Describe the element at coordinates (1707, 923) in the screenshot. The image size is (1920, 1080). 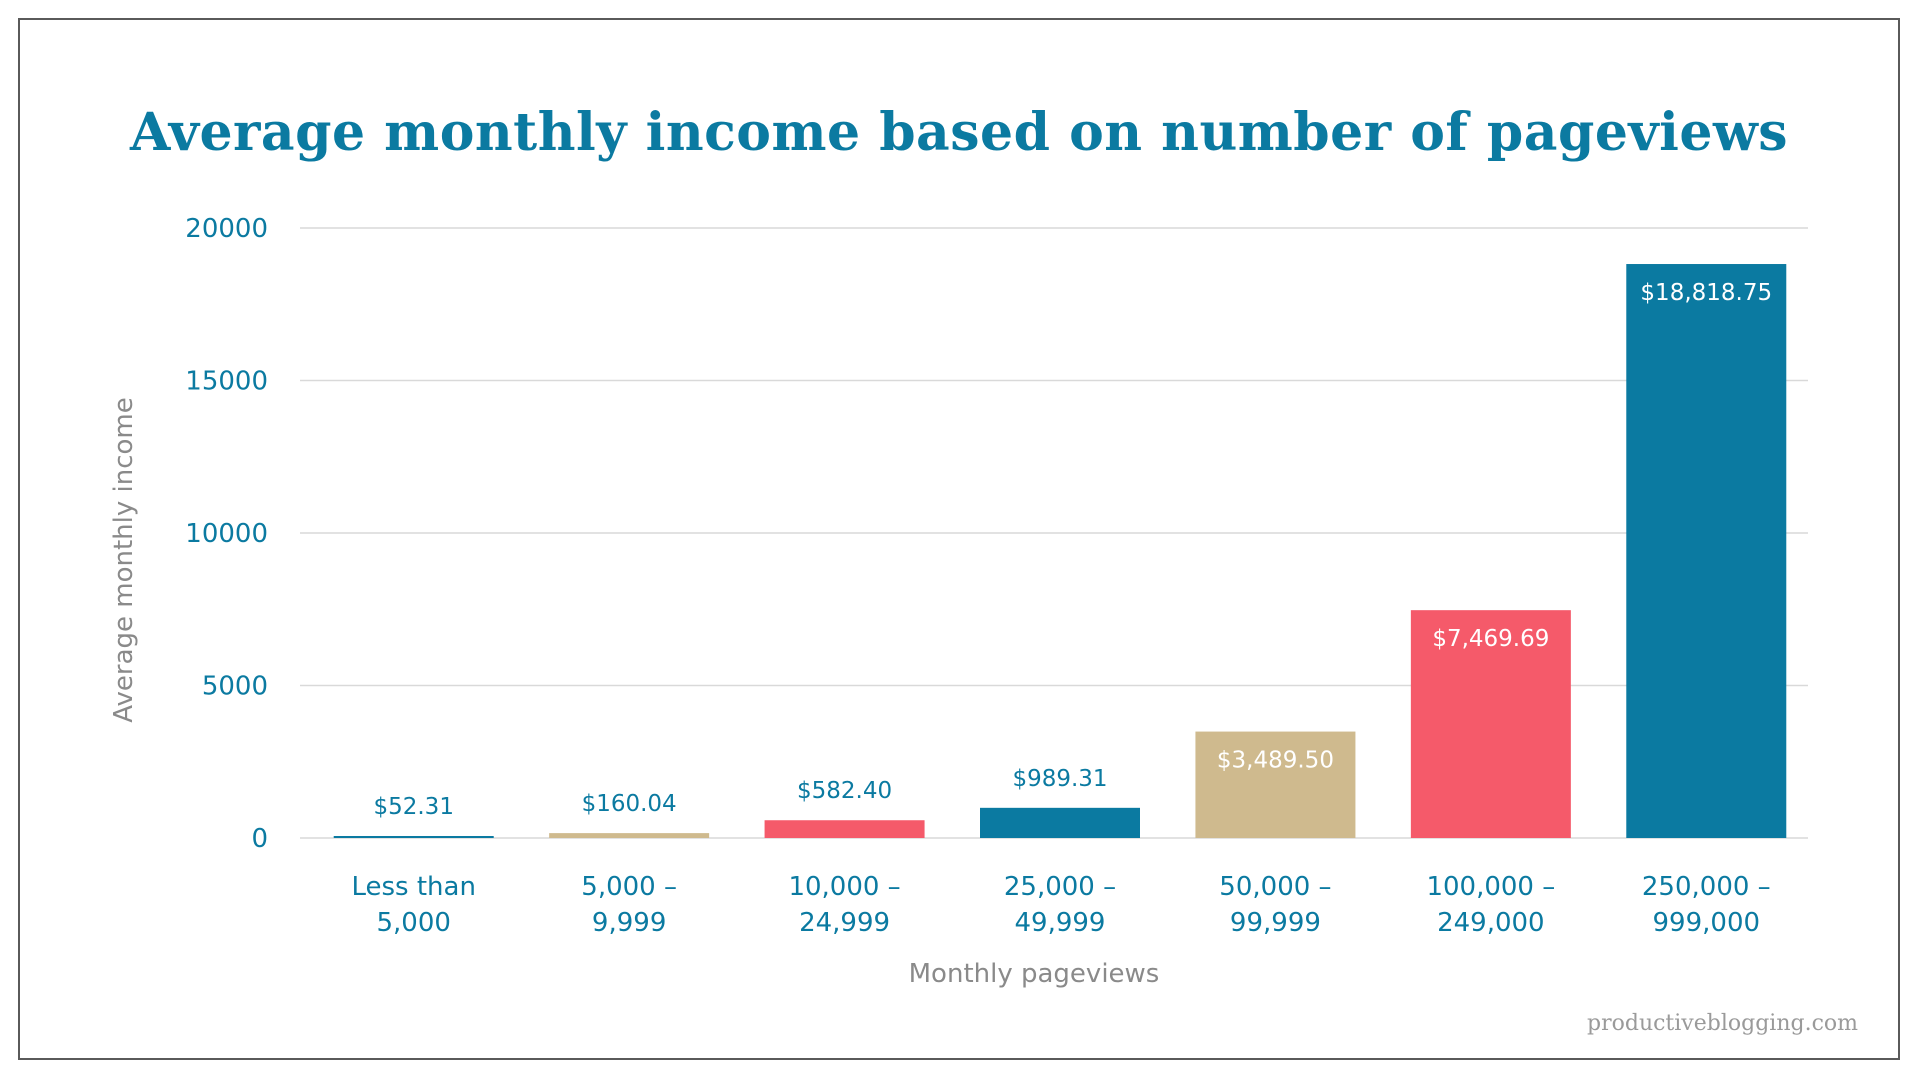
I see `x-category-label: 999,000` at that location.